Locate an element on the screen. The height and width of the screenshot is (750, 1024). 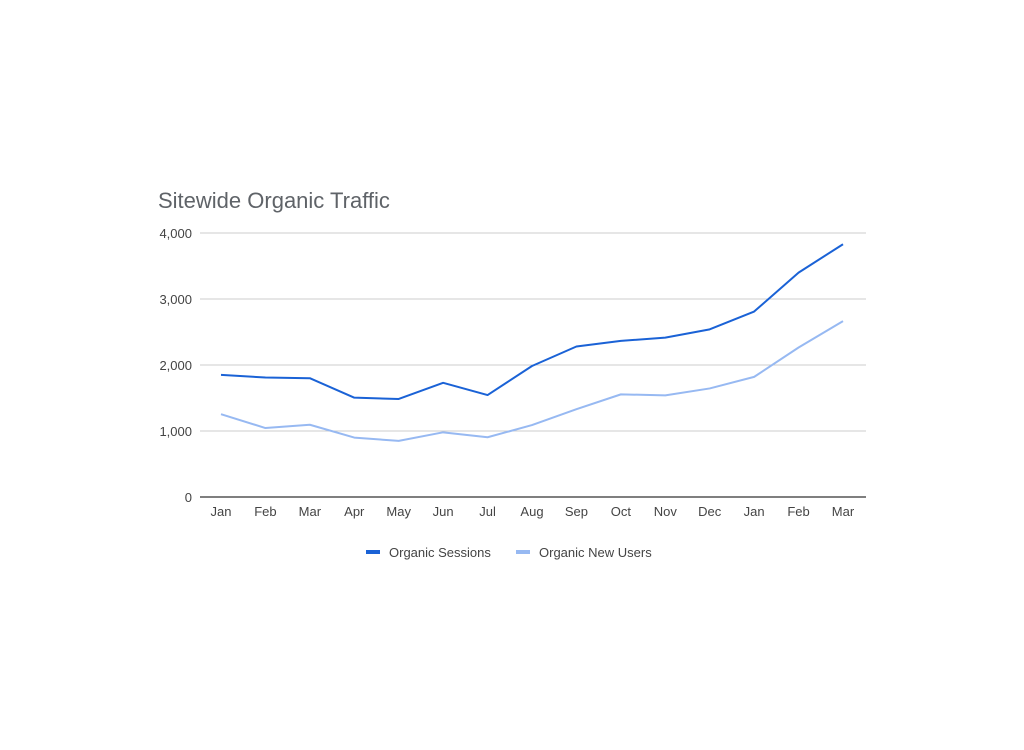
x-tick-label: Jul is located at coordinates (487, 511).